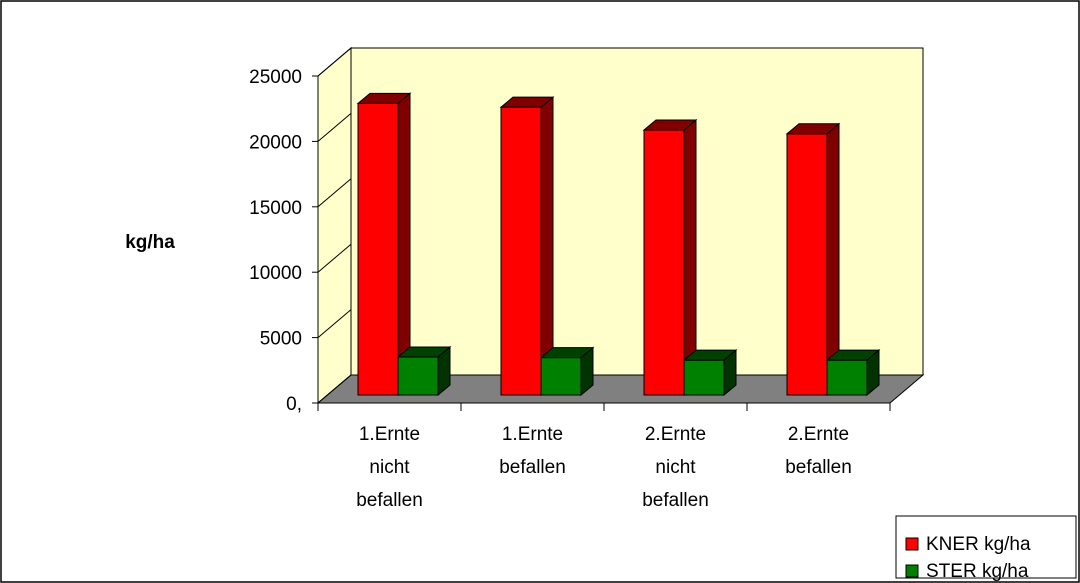  What do you see at coordinates (978, 544) in the screenshot?
I see `legend-label-kner: KNER kg/ha` at bounding box center [978, 544].